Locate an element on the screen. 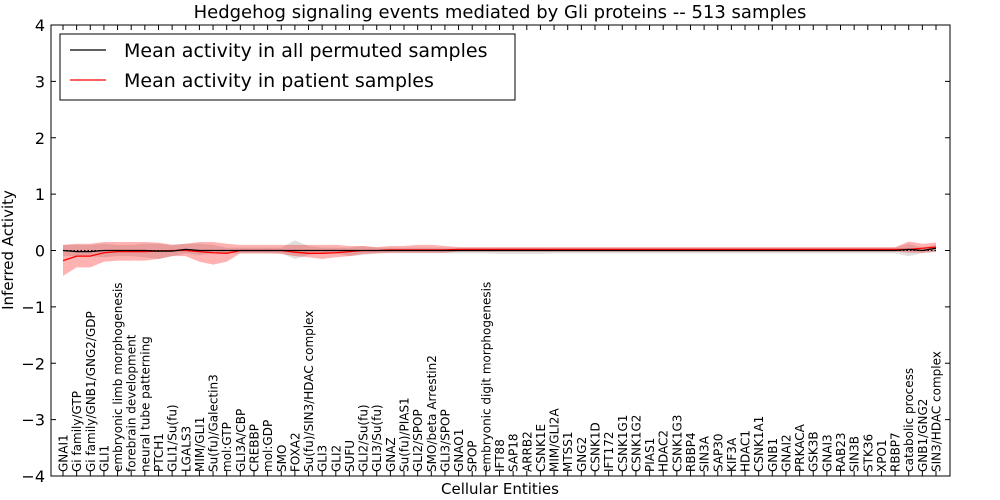  legend-label-patient: Mean activity in patient samples is located at coordinates (279, 81).